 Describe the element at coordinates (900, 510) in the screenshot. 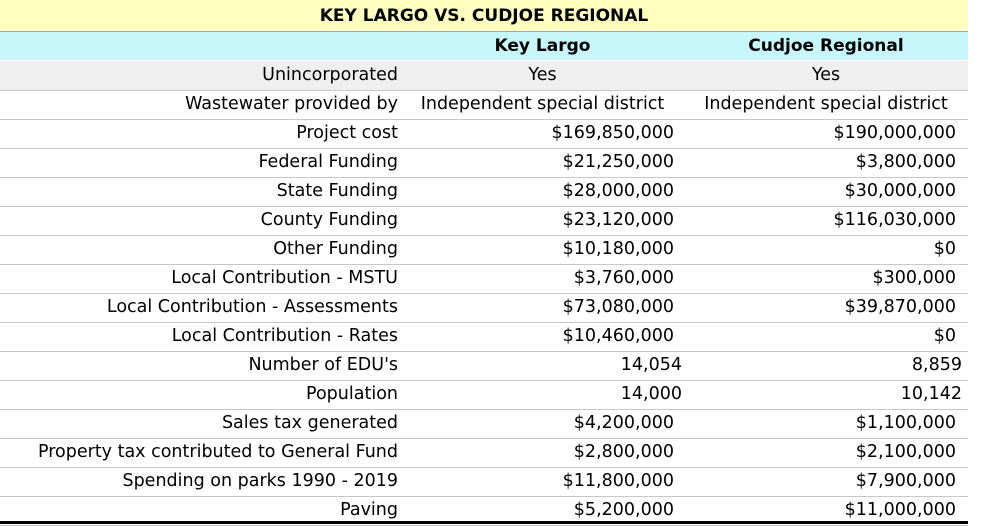

I see `cell-cudjoe: $11,000,000` at that location.